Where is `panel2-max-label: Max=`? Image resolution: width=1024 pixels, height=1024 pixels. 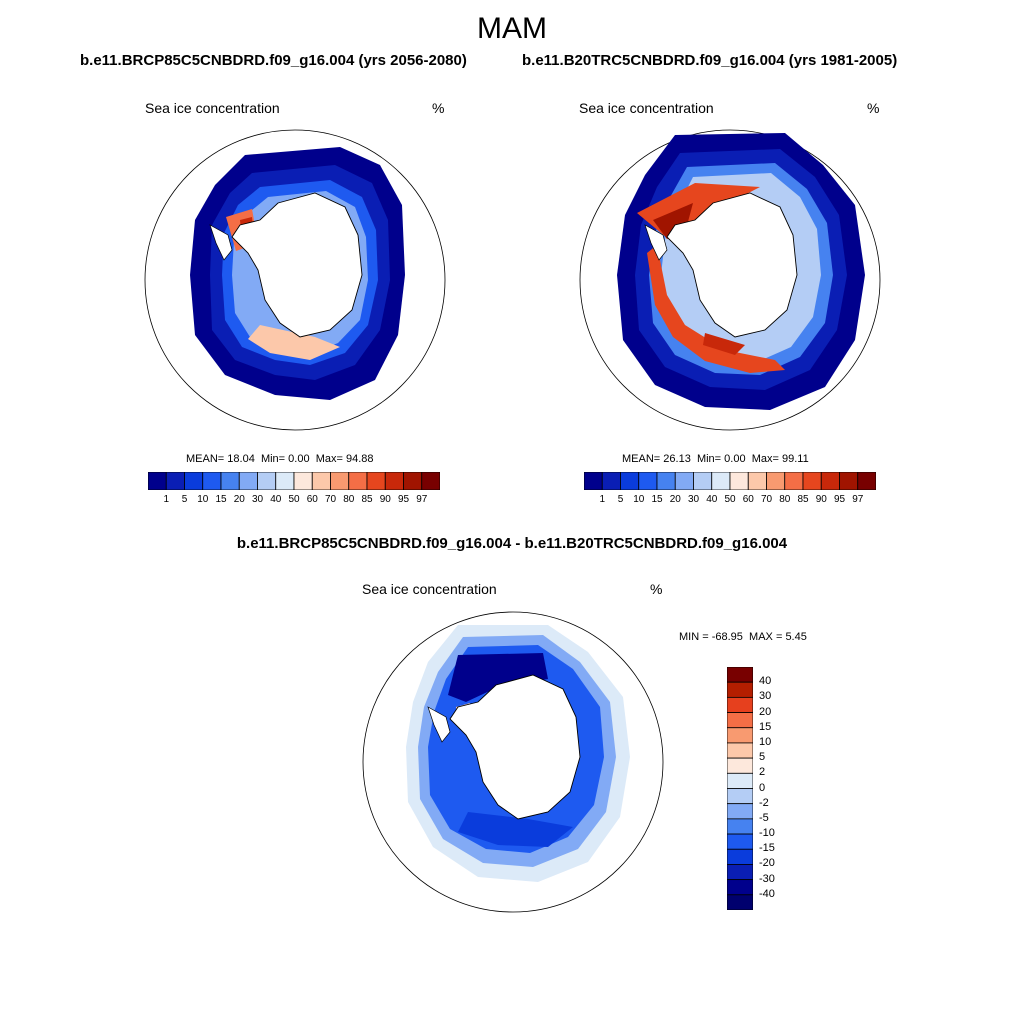
panel2-max-label: Max= is located at coordinates (765, 459).